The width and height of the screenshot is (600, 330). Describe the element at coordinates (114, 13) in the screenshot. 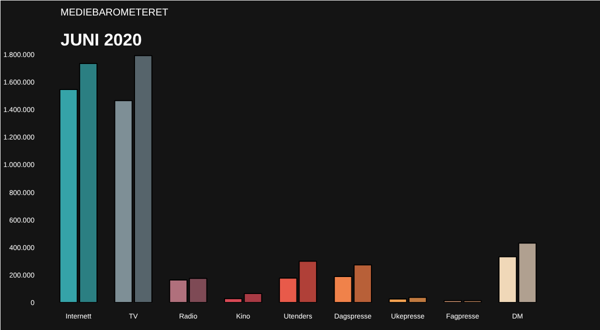

I see `chart-title: MEDIEBAROMETERET` at that location.